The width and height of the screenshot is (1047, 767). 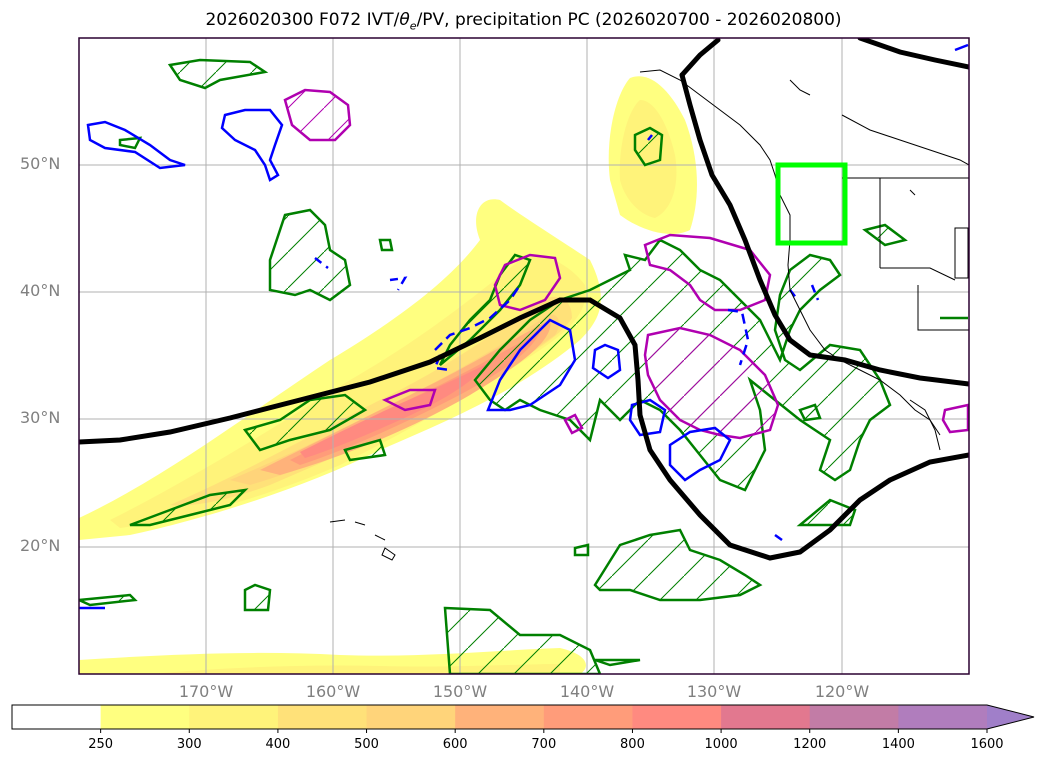 I want to click on colorbar-tick-label: 1000, so click(x=721, y=744).